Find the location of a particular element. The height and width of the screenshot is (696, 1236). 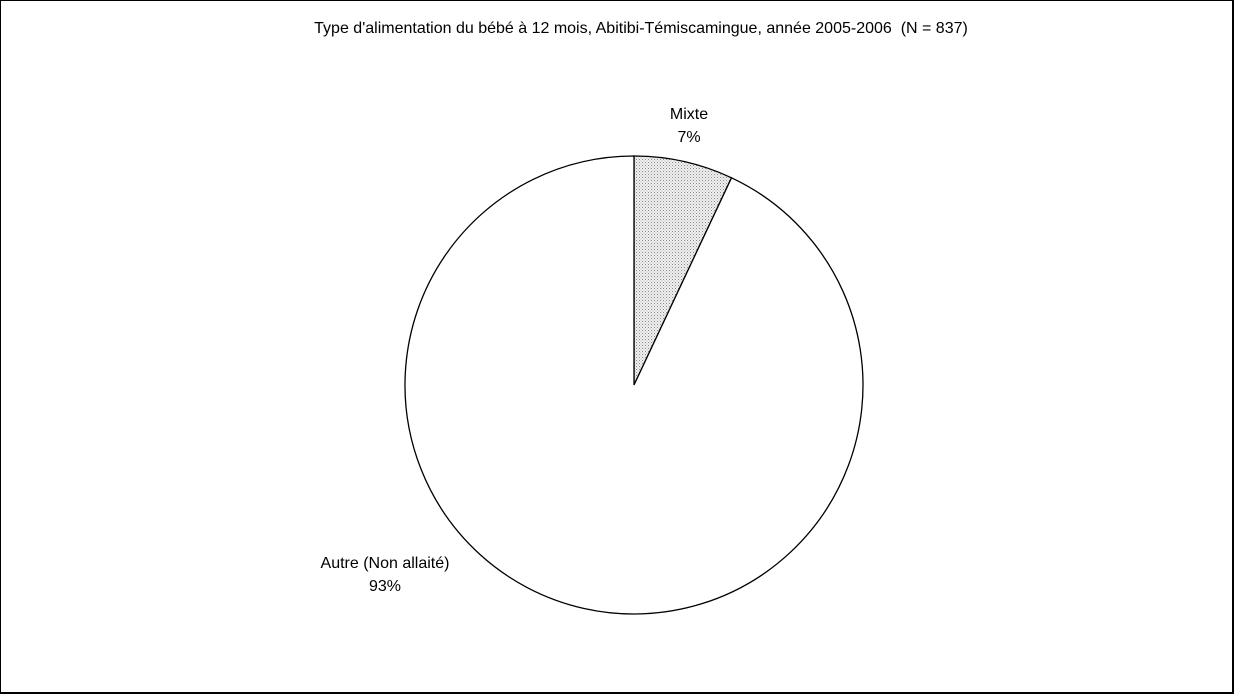

slice-percent-label: 93% is located at coordinates (385, 586).